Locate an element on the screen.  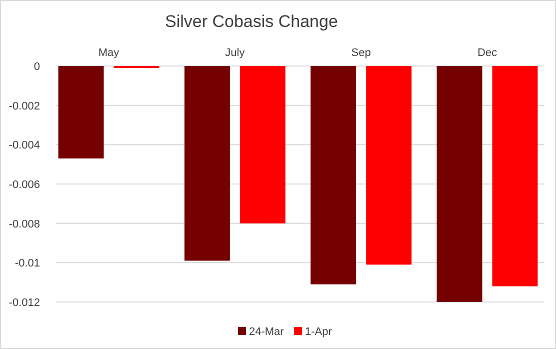
y-tick-label: -0.002 is located at coordinates (24, 106).